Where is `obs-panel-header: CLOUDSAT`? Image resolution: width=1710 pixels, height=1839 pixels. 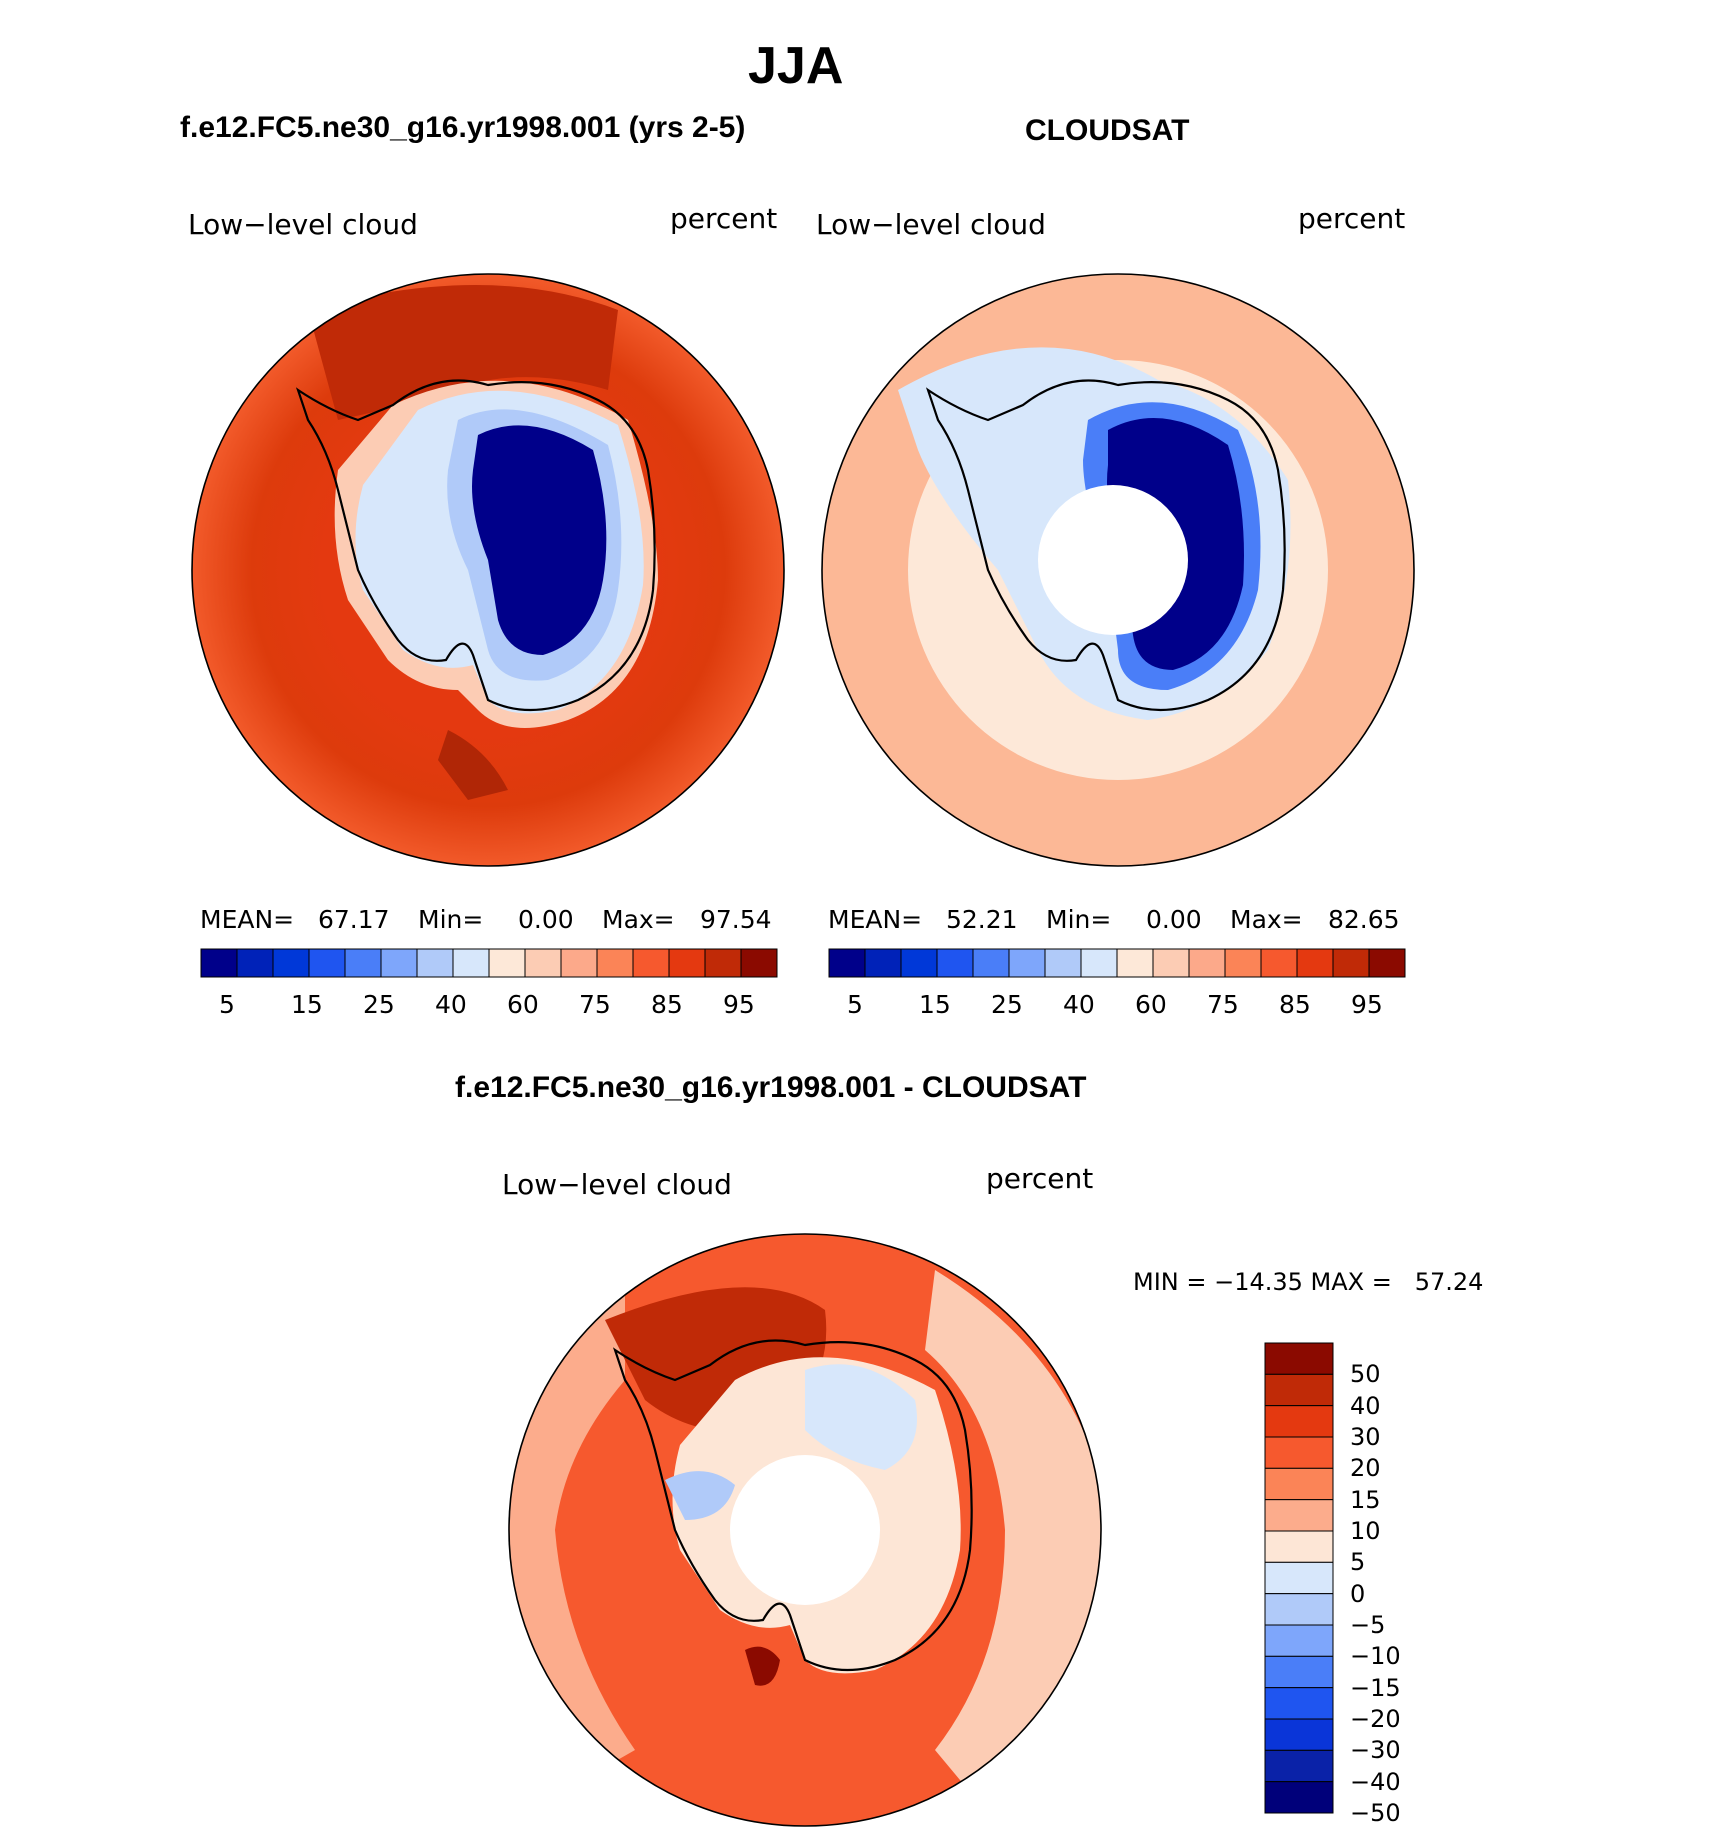 obs-panel-header: CLOUDSAT is located at coordinates (1107, 130).